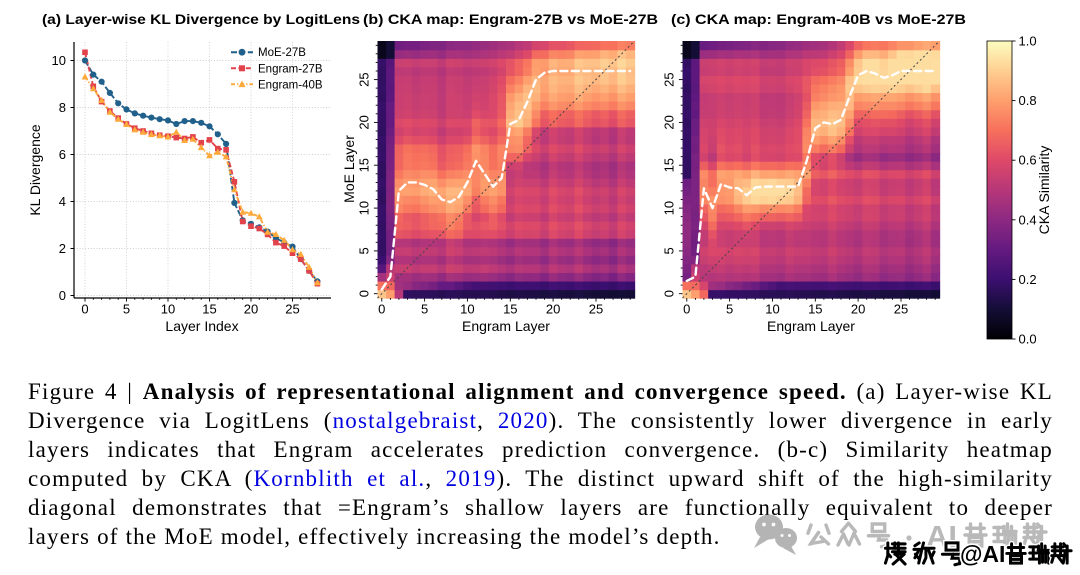 This screenshot has width=1080, height=575. What do you see at coordinates (510, 19) in the screenshot?
I see `svg-text:(b) CKA map: Engram-27B vs MoE: (b) CKA map: Engram-27B vs MoE-27B` at bounding box center [510, 19].